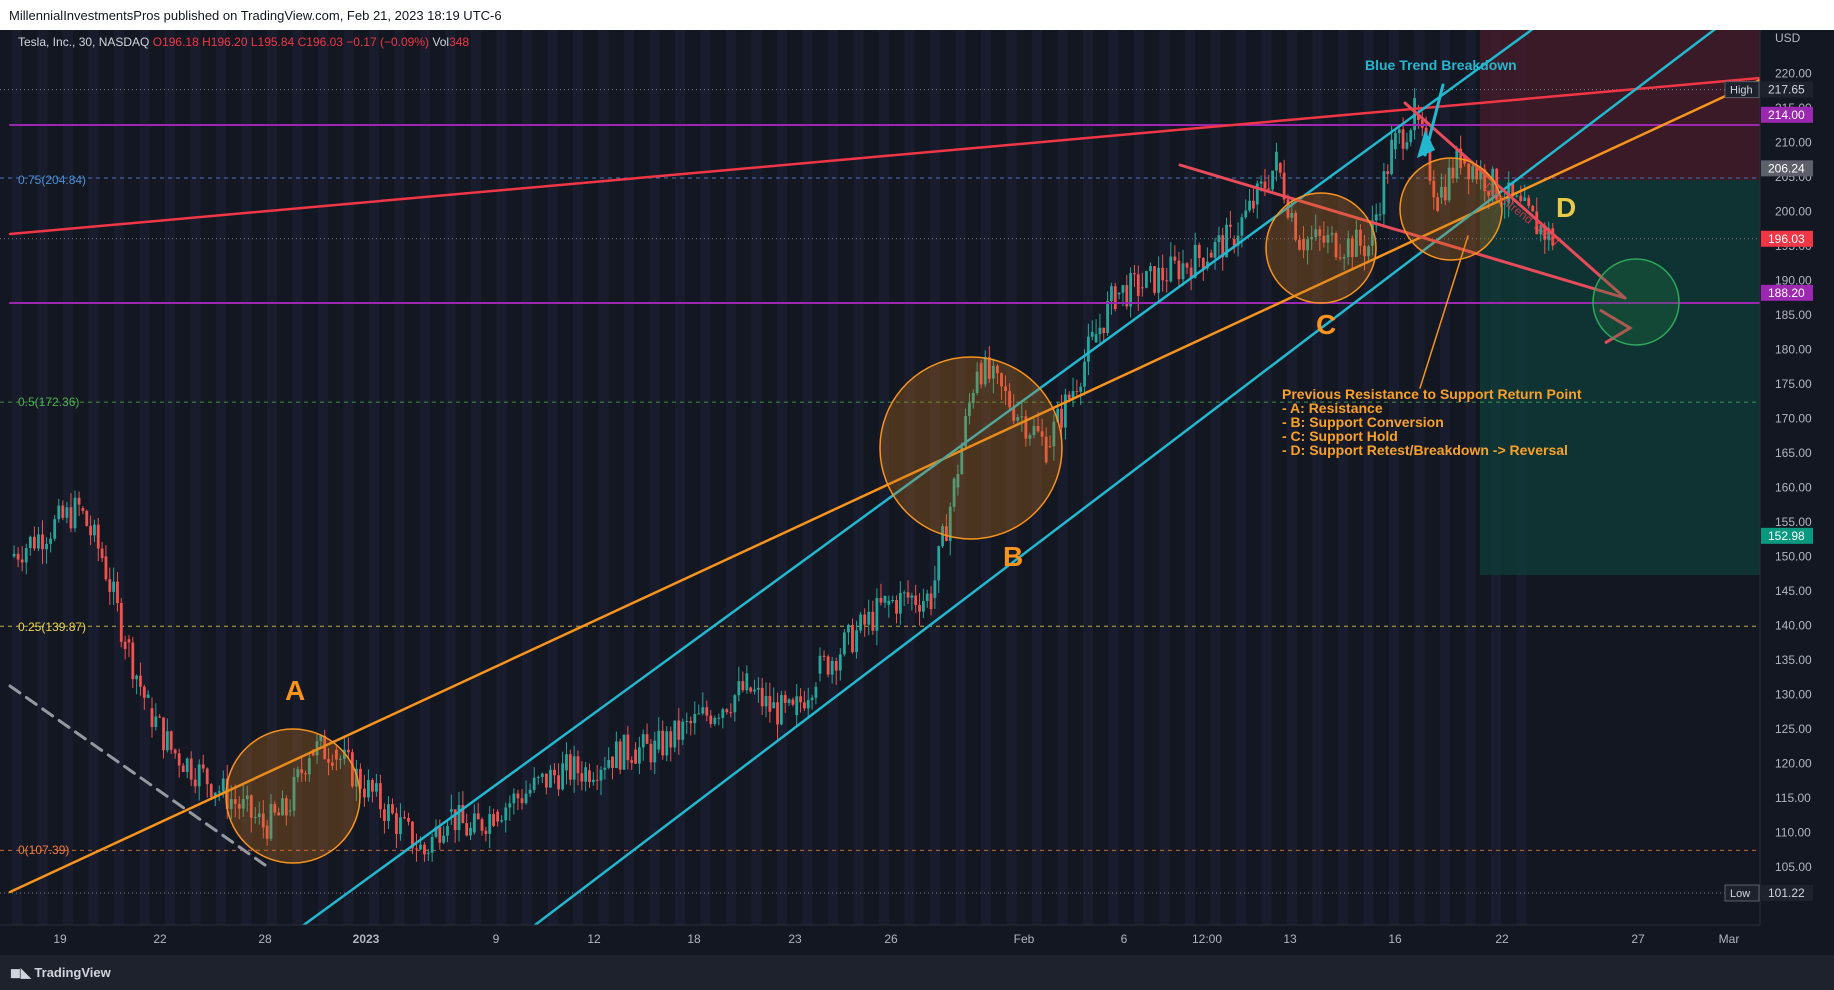  What do you see at coordinates (60, 972) in the screenshot?
I see `tradingview-logo: ◼◣ TradingView` at bounding box center [60, 972].